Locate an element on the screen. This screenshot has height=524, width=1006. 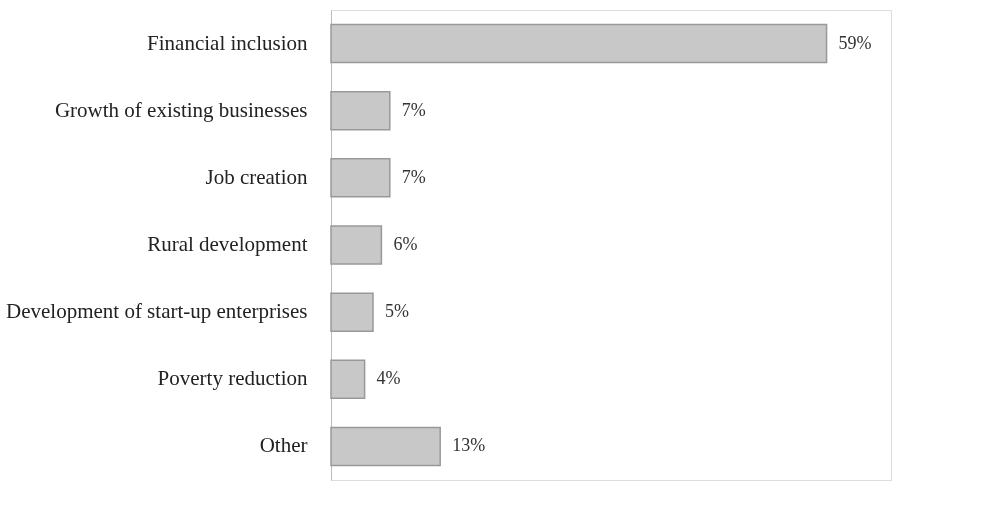
data-label: 4% is located at coordinates (388, 378).